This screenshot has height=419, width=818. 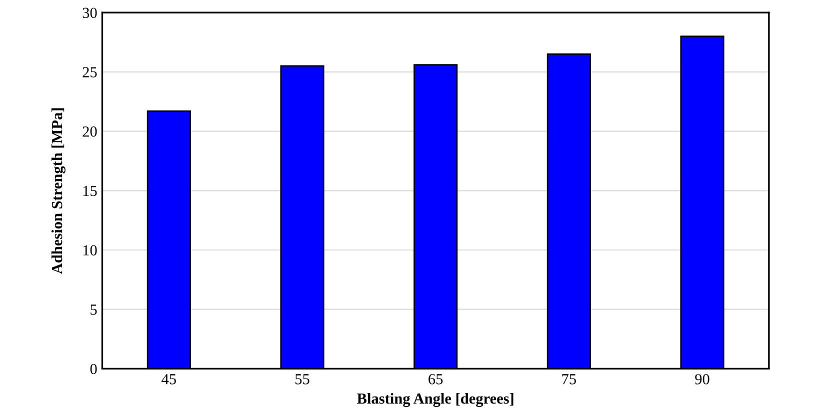 What do you see at coordinates (702, 379) in the screenshot?
I see `x-tick-label: 90` at bounding box center [702, 379].